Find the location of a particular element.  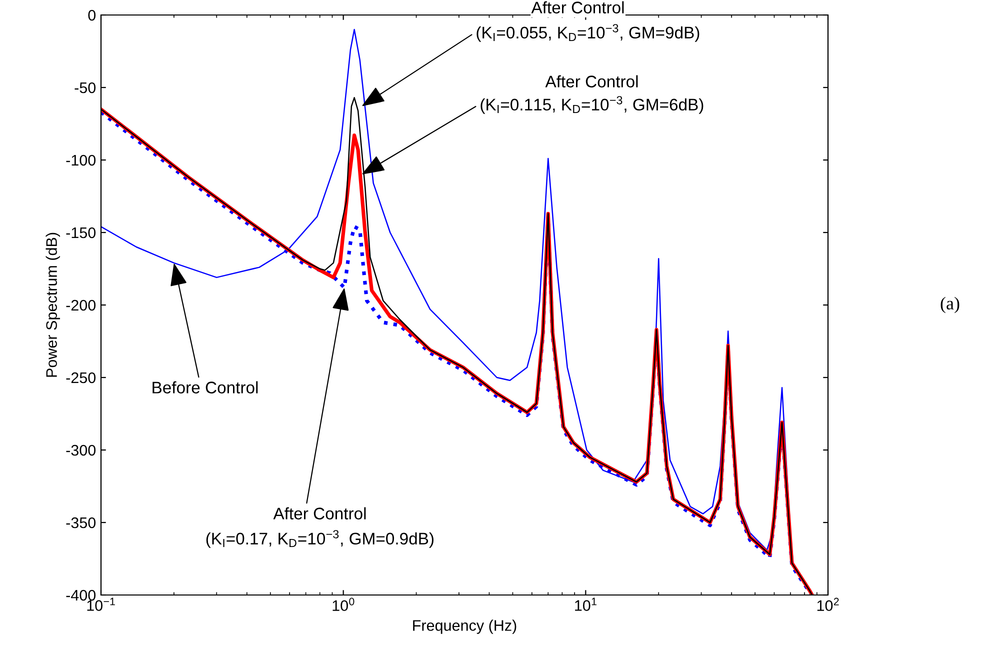

x-tick-label: 10$^{0}$ is located at coordinates (343, 605).